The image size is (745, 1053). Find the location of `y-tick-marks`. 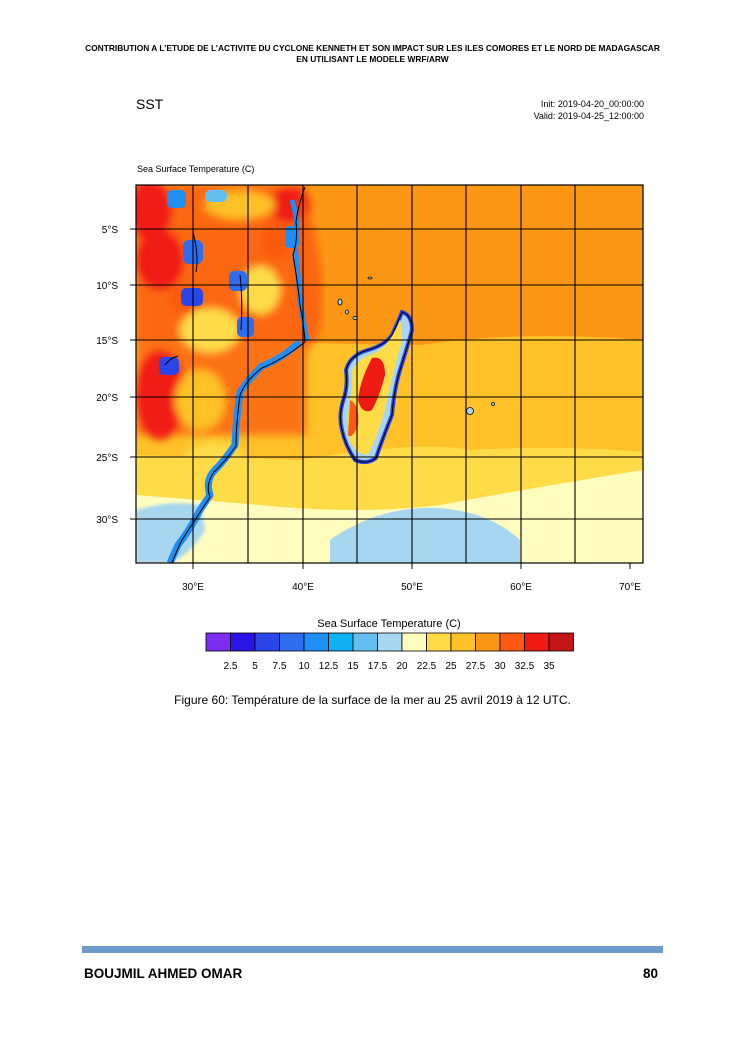

y-tick-marks is located at coordinates (133, 374).